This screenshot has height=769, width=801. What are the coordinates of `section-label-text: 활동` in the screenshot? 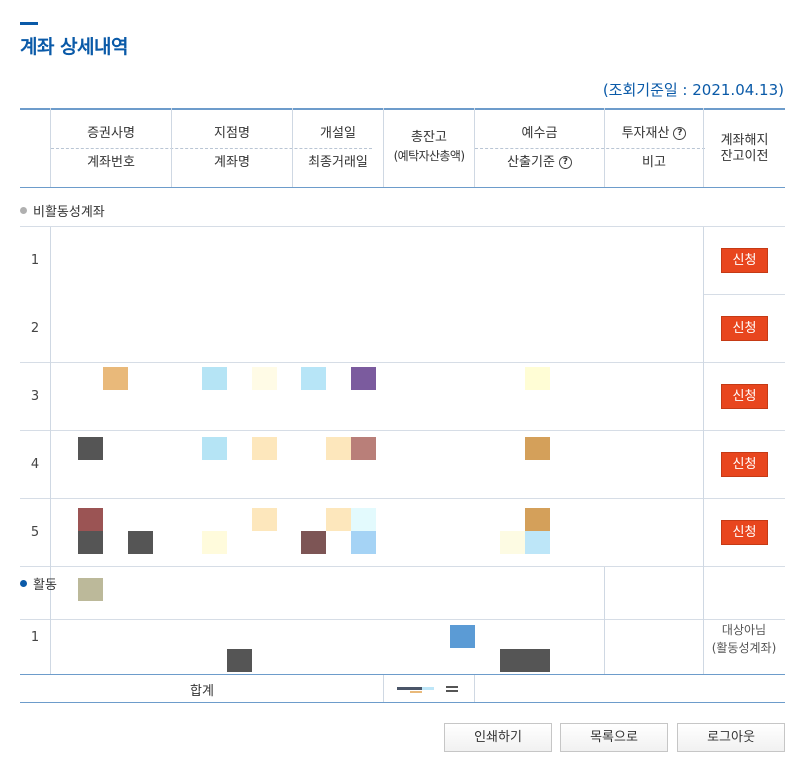 It's located at (45, 585).